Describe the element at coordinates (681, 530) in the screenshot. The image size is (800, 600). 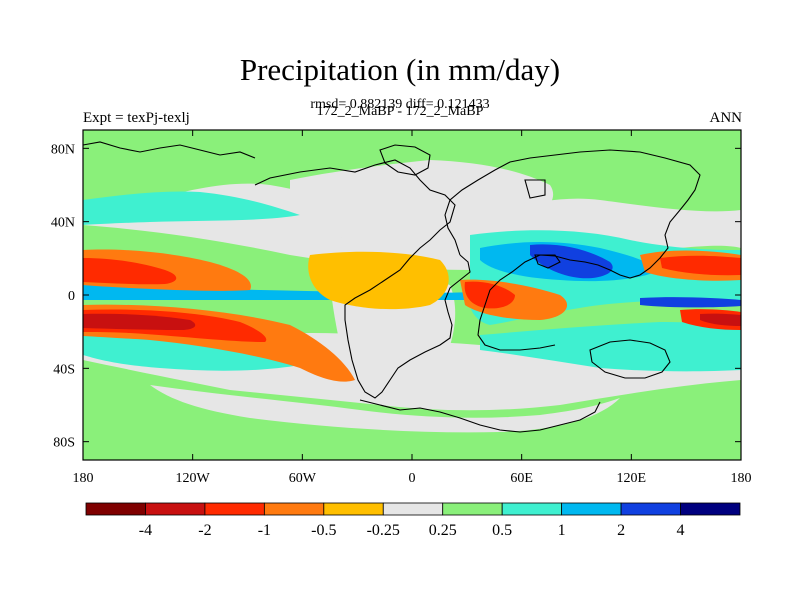
I see `colorbar-label: 4` at that location.